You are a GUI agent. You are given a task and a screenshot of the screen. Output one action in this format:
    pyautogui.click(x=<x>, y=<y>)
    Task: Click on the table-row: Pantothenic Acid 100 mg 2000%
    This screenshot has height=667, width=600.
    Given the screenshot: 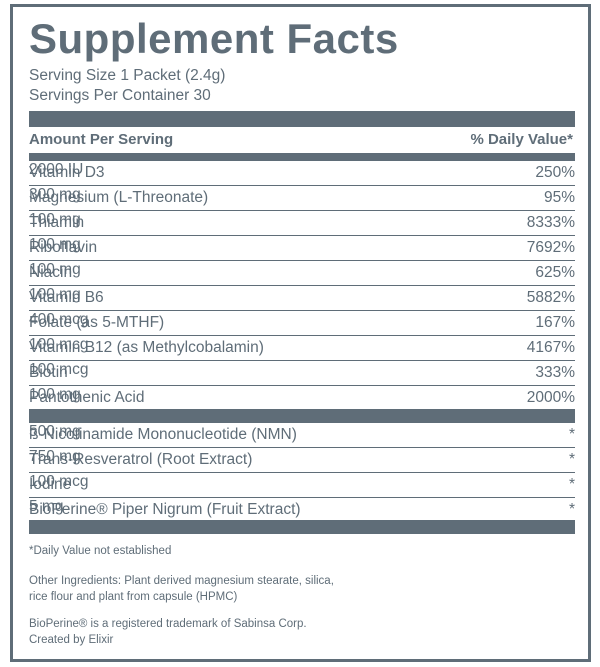 What is the action you would take?
    pyautogui.click(x=302, y=398)
    